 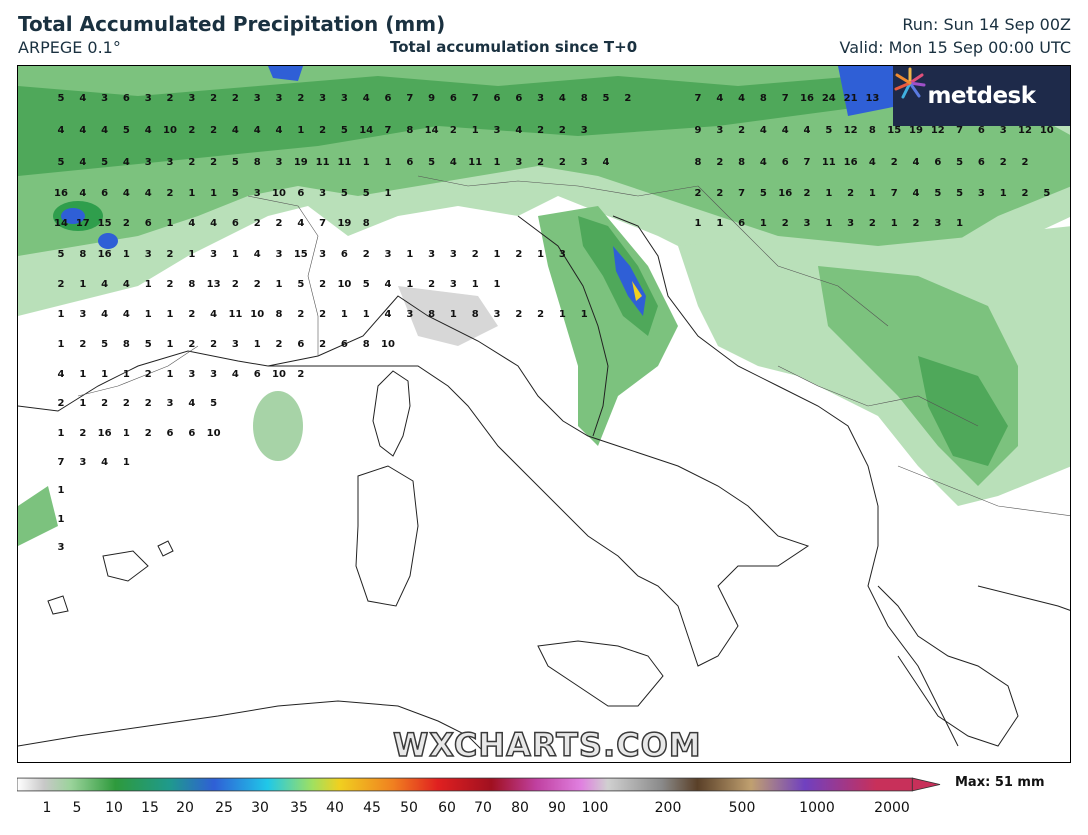 I want to click on precip-value: 19, so click(x=916, y=130).